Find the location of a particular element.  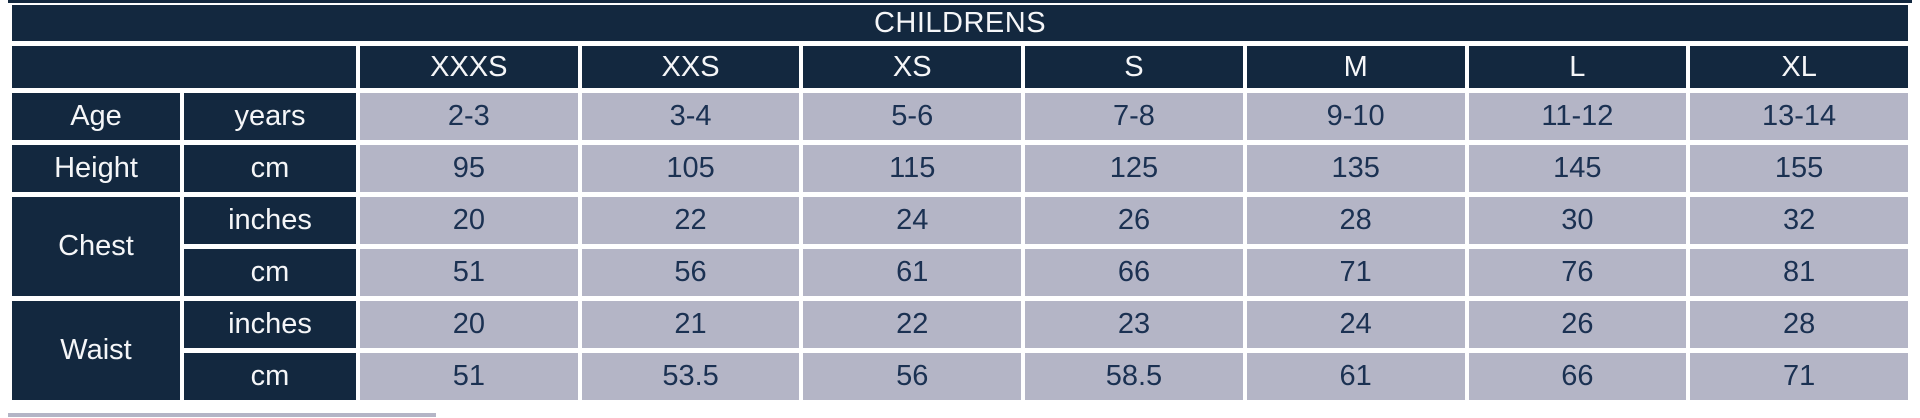

value-cell-age-xs: 5-6 is located at coordinates (912, 116).